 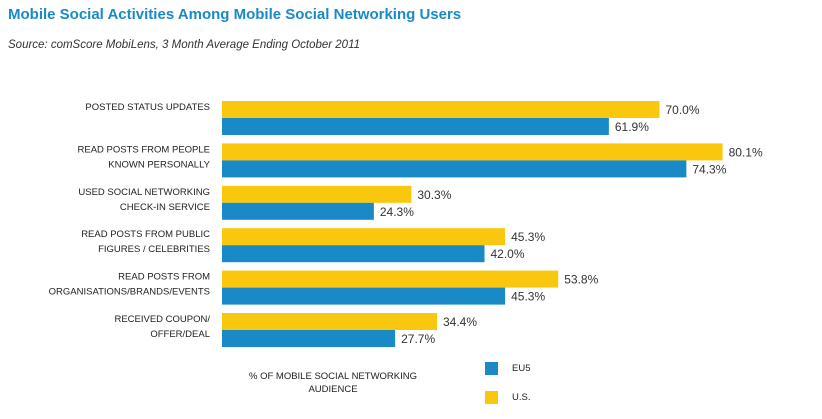 What do you see at coordinates (390, 279) in the screenshot?
I see `bar-us-read-posts-from-organisations-brands-events` at bounding box center [390, 279].